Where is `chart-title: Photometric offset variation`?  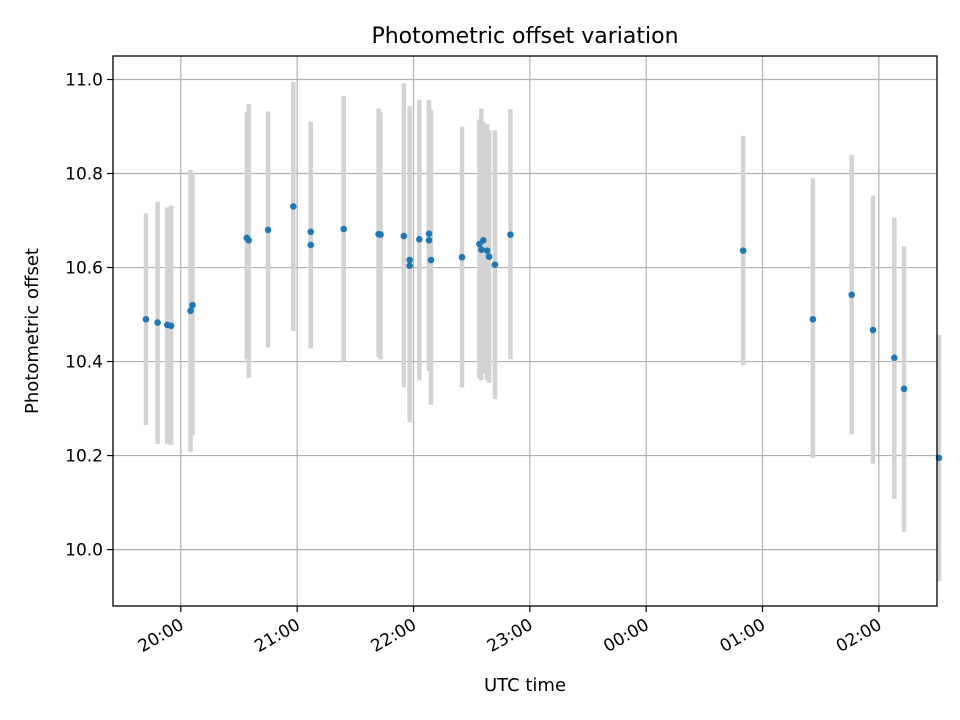
chart-title: Photometric offset variation is located at coordinates (524, 36).